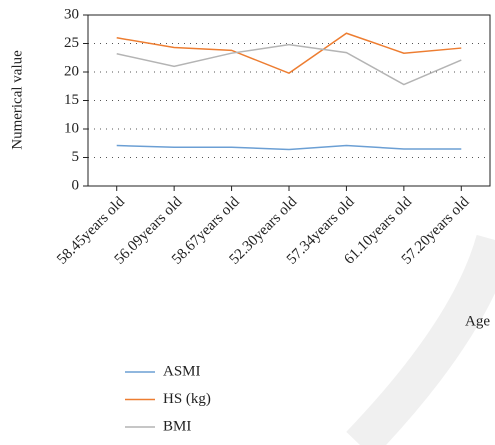 The image size is (495, 445). I want to click on watermark, so click(420, 339).